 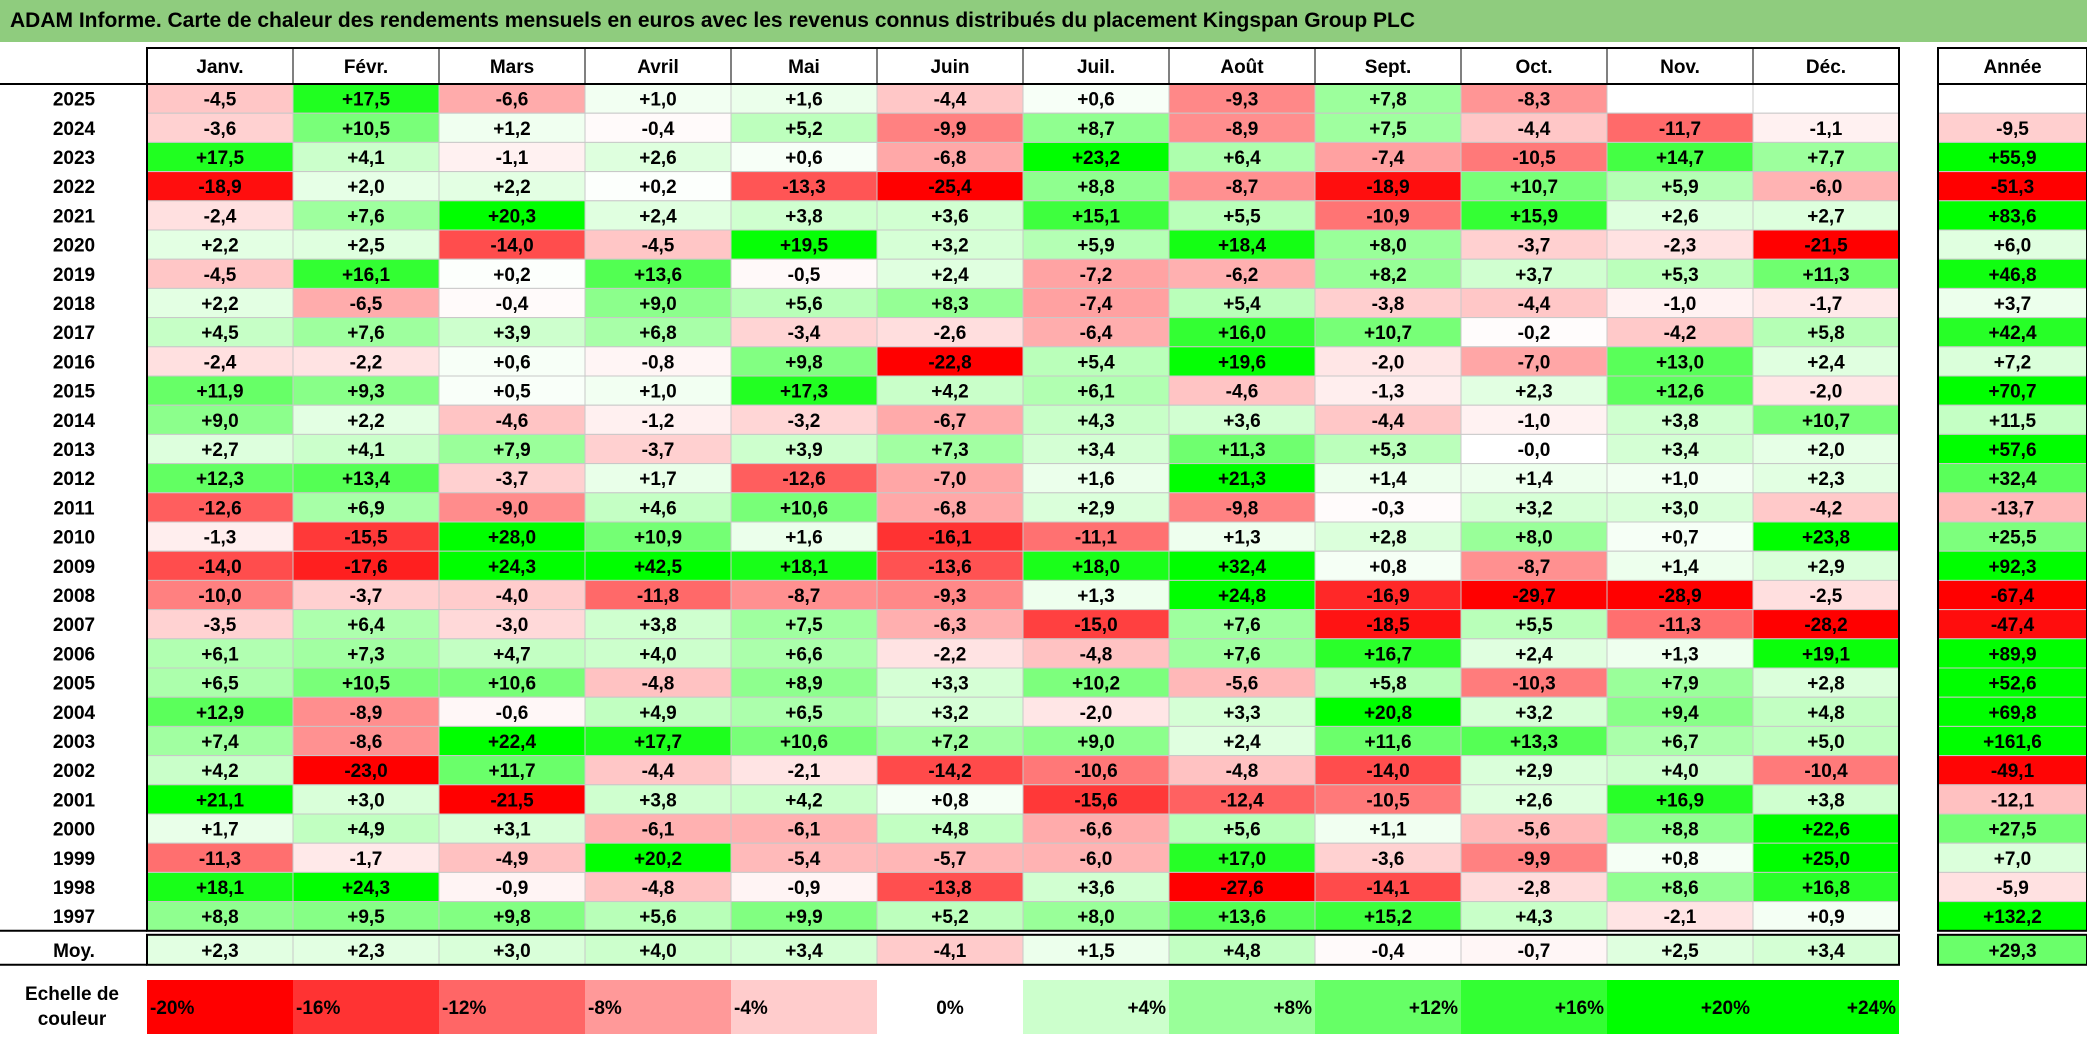 What do you see at coordinates (1871, 1008) in the screenshot?
I see `scale-step-label: +24%` at bounding box center [1871, 1008].